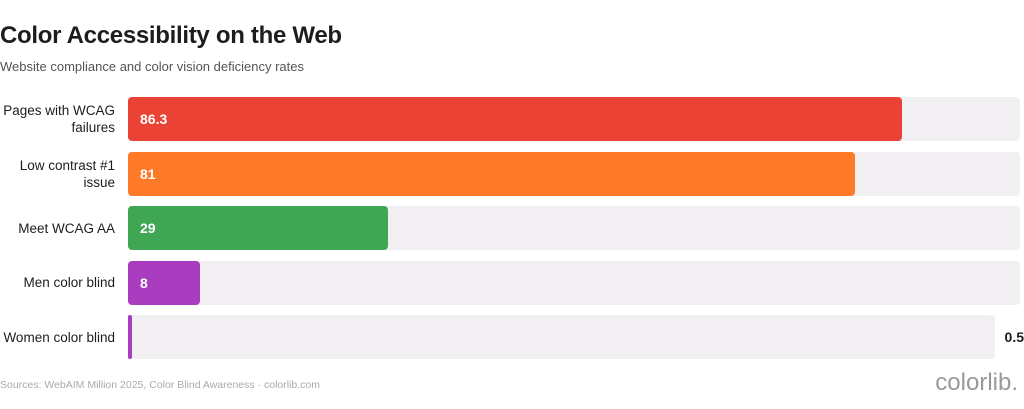  Describe the element at coordinates (1014, 337) in the screenshot. I see `value-label: 0.5` at that location.